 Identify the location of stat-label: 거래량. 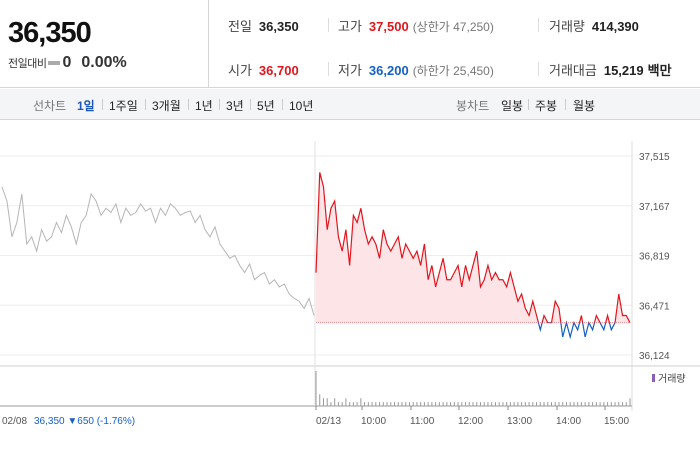
(567, 26).